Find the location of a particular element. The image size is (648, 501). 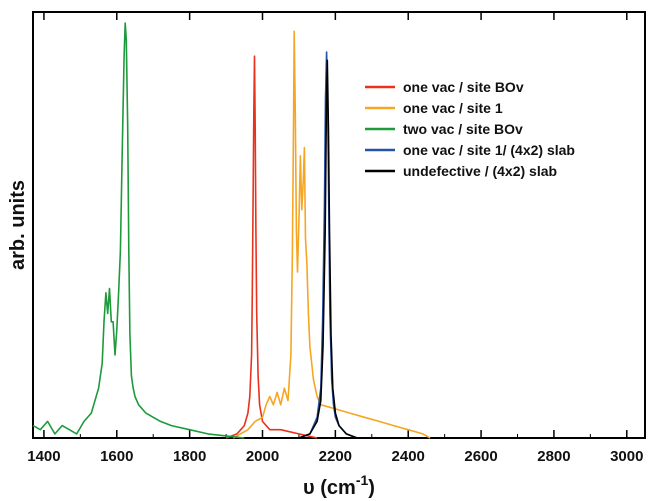

x-tick-label: 1600 is located at coordinates (116, 456).